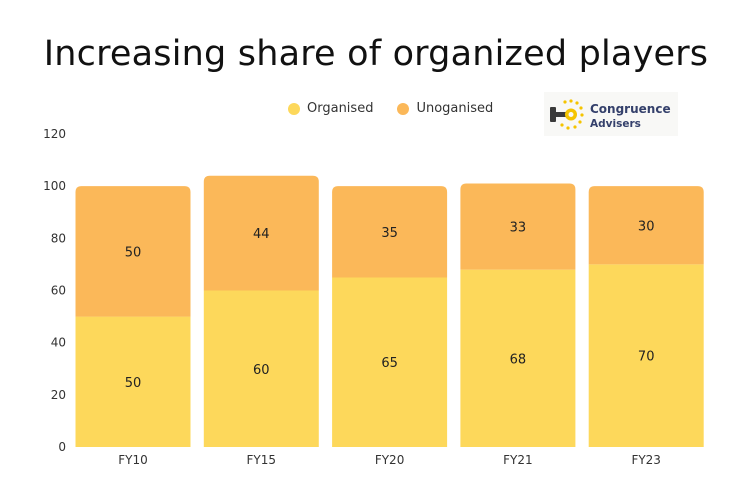  Describe the element at coordinates (518, 460) in the screenshot. I see `x-tick-label: FY21` at that location.